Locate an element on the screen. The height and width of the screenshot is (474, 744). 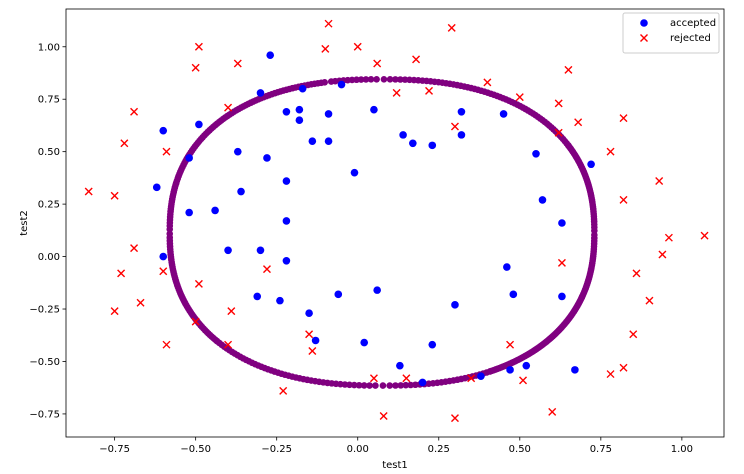
legend-rejected-marker is located at coordinates (644, 38).